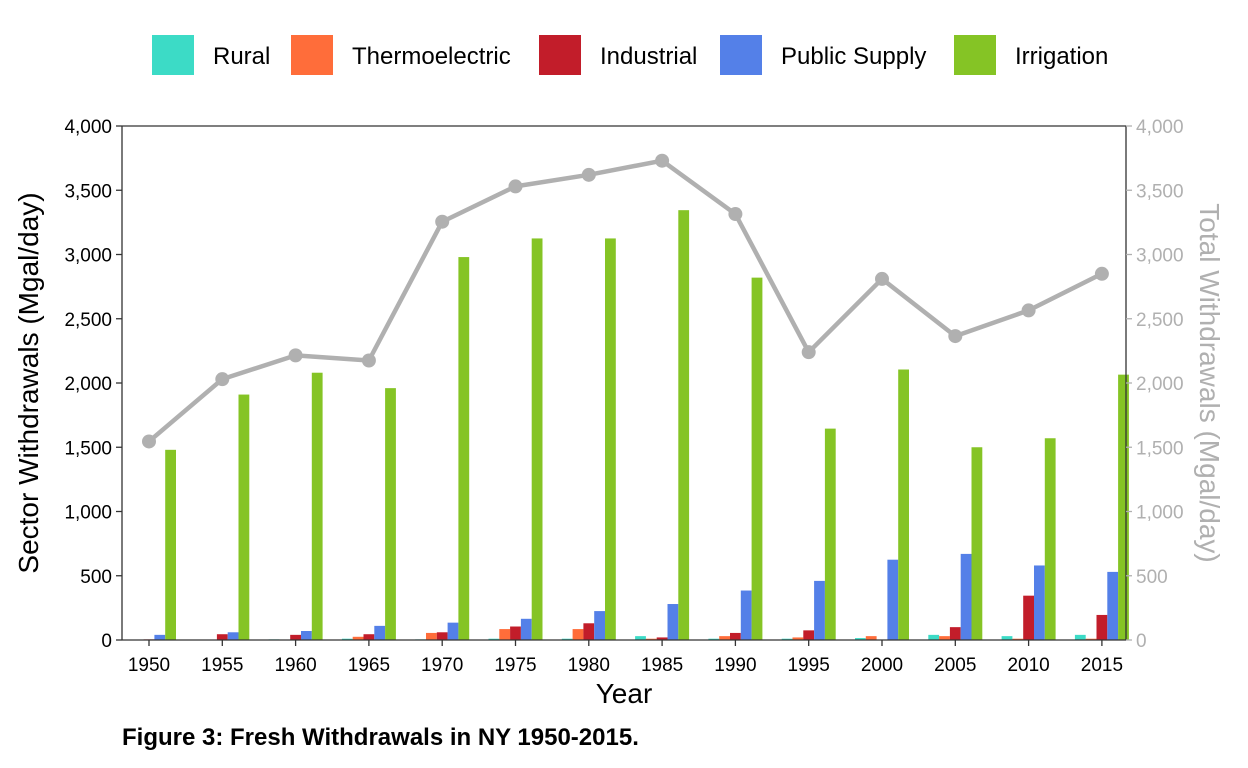 This screenshot has width=1248, height=768. What do you see at coordinates (88, 384) in the screenshot?
I see `y-tick-label: 2,000` at bounding box center [88, 384].